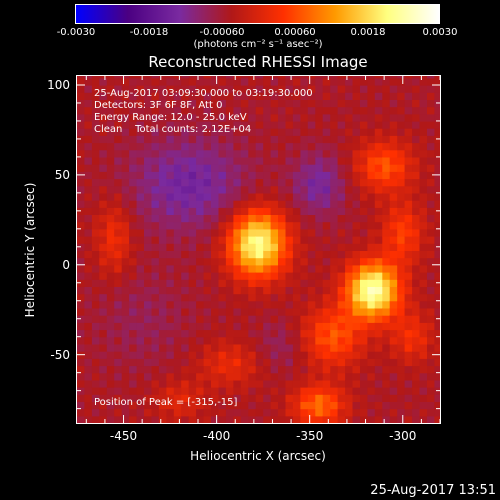 This screenshot has height=500, width=500. I want to click on colorbar-tick-label: -0.0030, so click(76, 32).